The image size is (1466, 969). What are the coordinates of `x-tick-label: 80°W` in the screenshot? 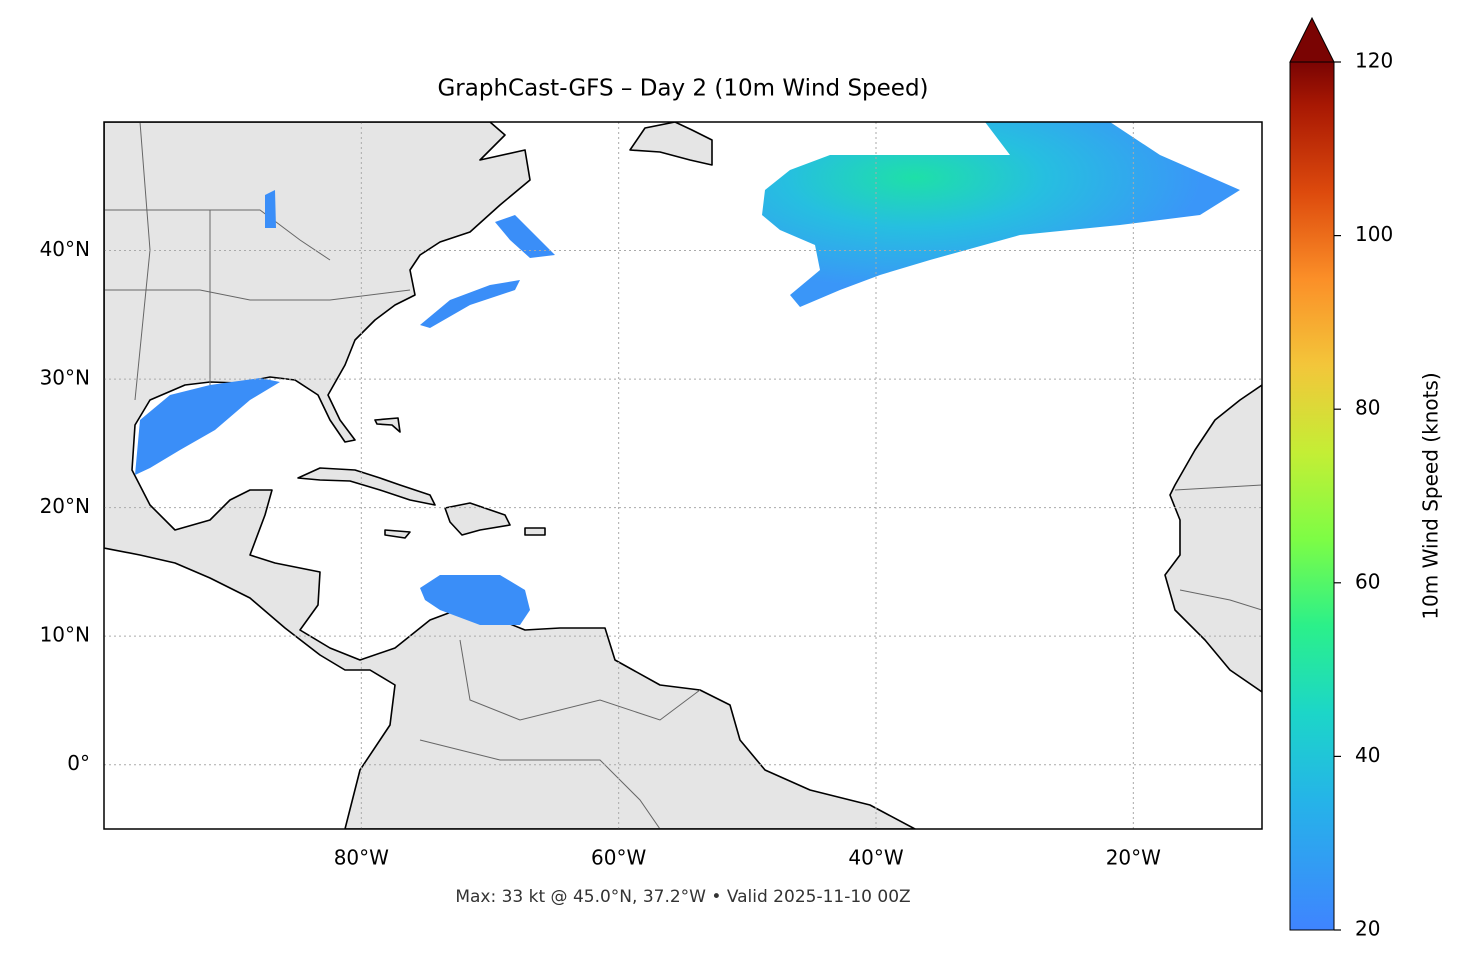 It's located at (361, 858).